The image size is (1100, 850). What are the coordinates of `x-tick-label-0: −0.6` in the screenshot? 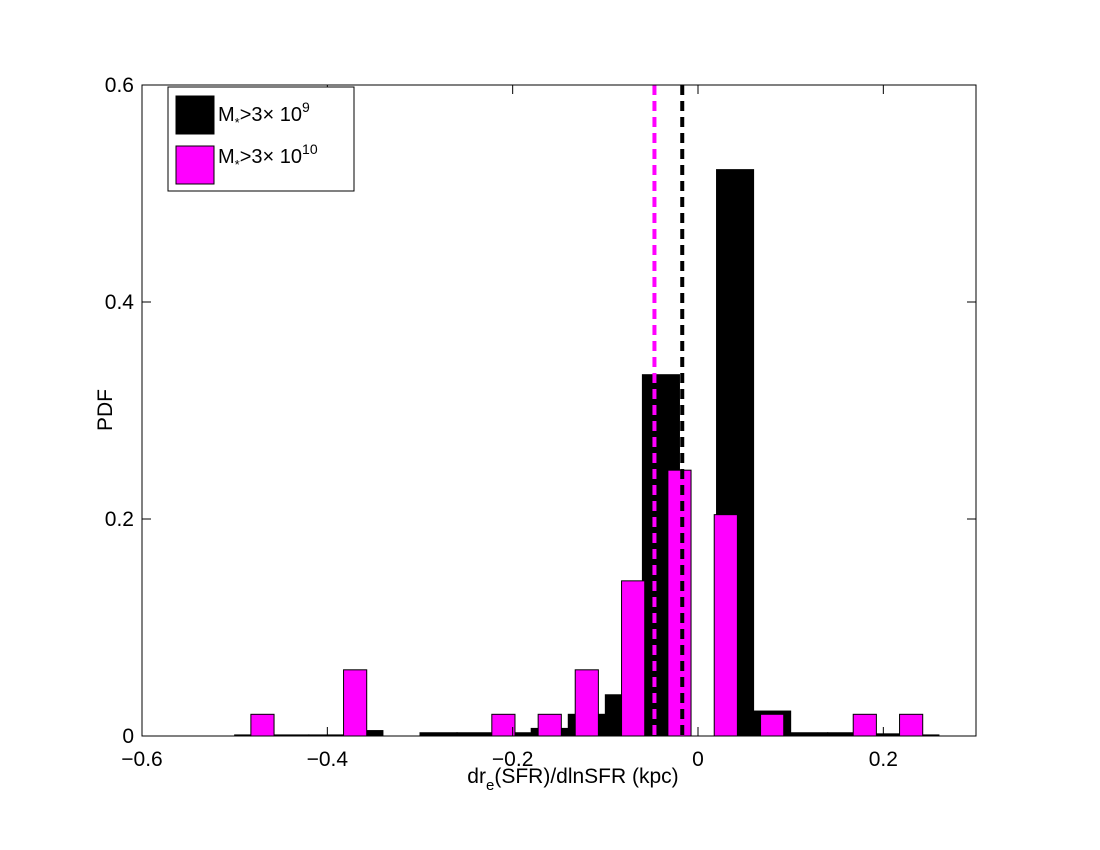 It's located at (141, 759).